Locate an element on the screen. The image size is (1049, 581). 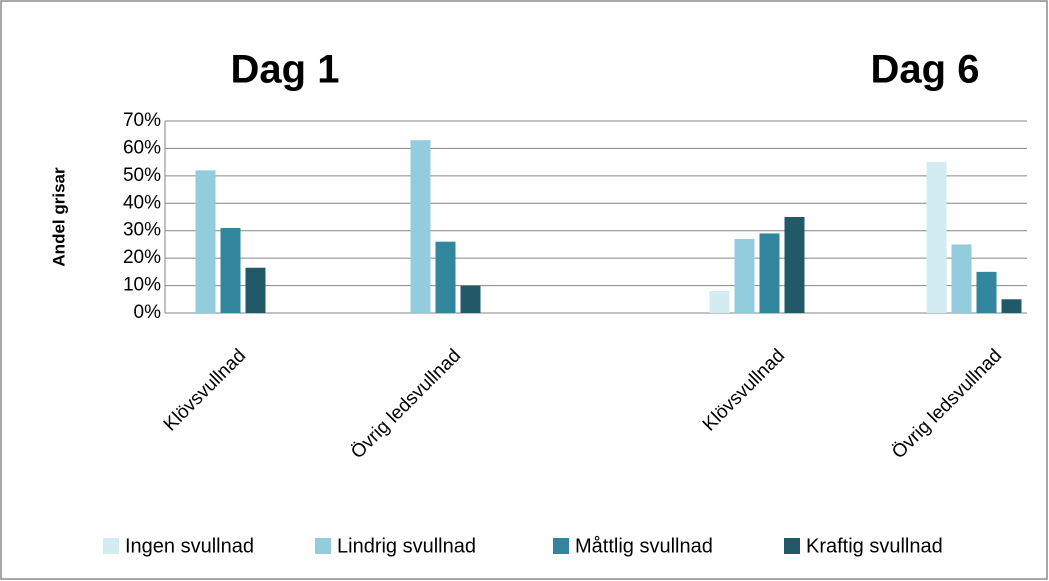
y-tick-label: 30% is located at coordinates (142, 230).